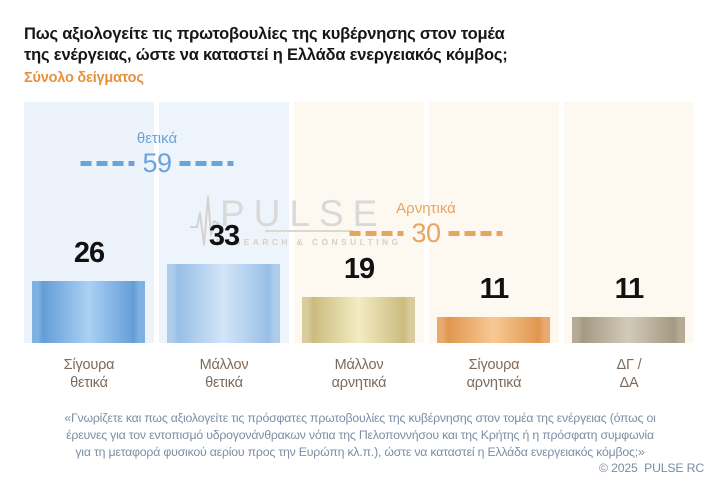 The image size is (721, 485). What do you see at coordinates (223, 303) in the screenshot?
I see `bar-mallon-thetika` at bounding box center [223, 303].